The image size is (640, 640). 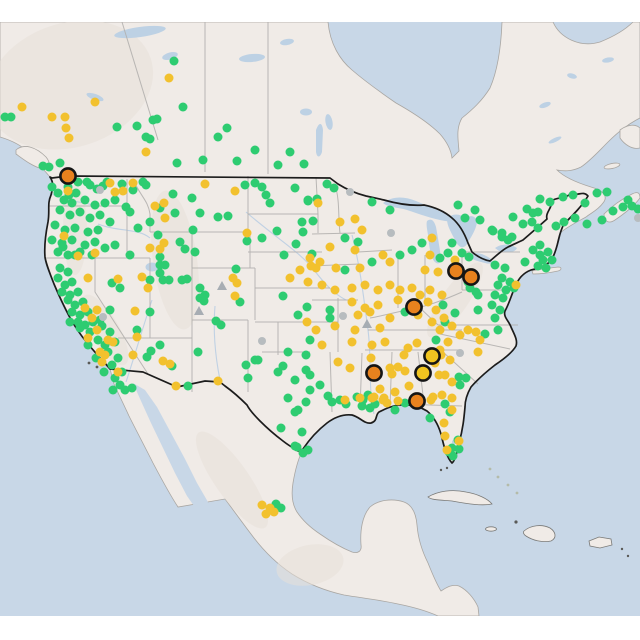 What do you see at coordinates (68, 176) in the screenshot?
I see `highlight-marker-orange` at bounding box center [68, 176].